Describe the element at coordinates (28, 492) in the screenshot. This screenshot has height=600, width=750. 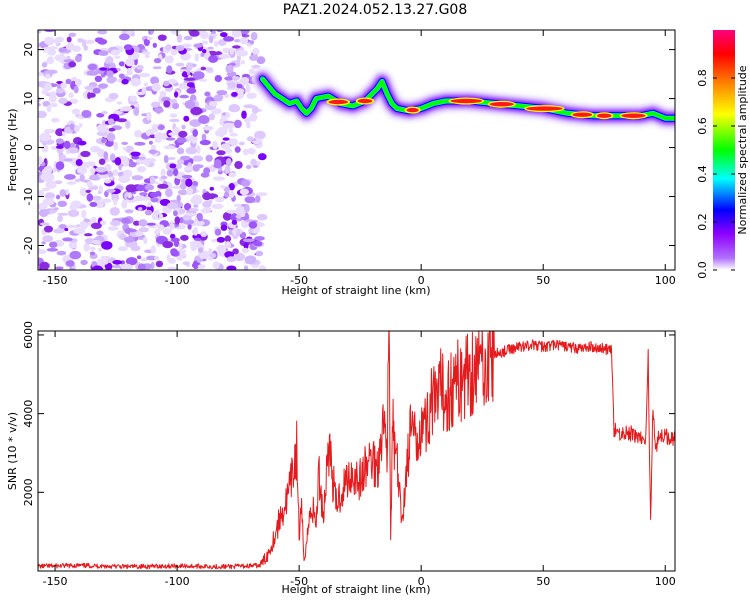
I see `y-tick-label: 2000` at that location.